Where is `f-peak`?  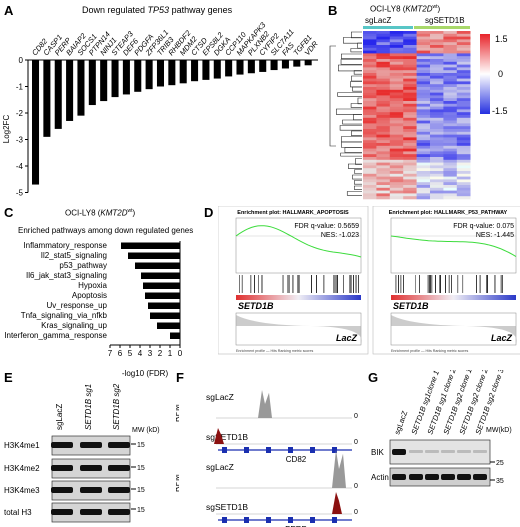
f-peak is located at coordinates (219, 436).